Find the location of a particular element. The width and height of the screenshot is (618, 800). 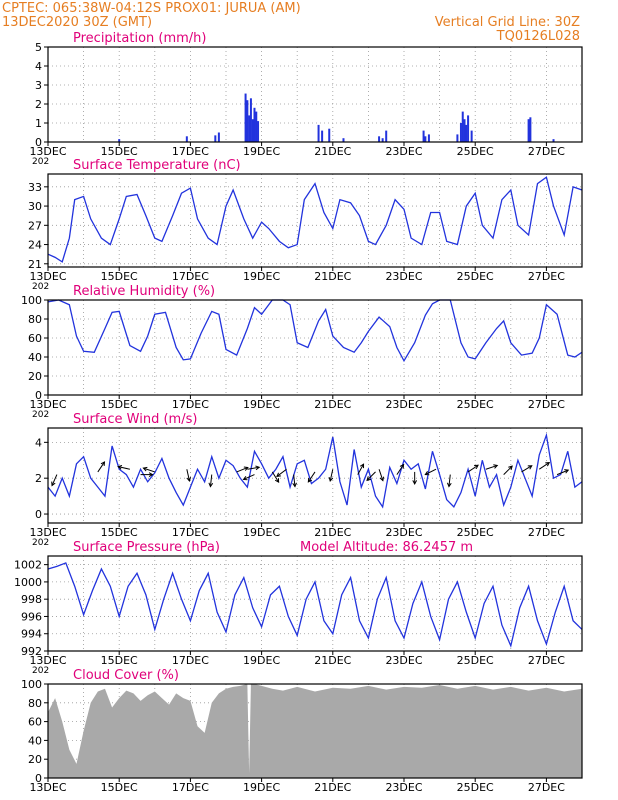

panel-title: Surface Temperature (nC) is located at coordinates (157, 165).